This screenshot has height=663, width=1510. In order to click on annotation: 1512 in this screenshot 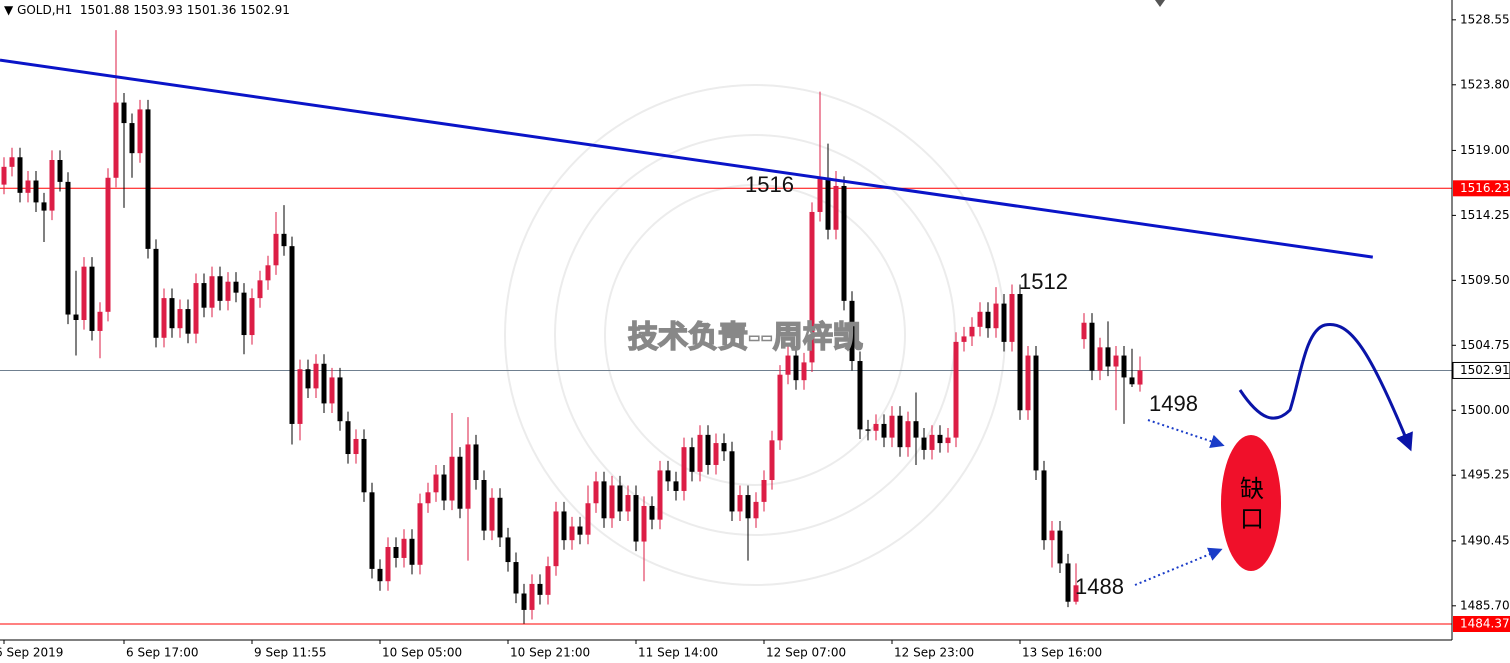, I will do `click(1043, 281)`.